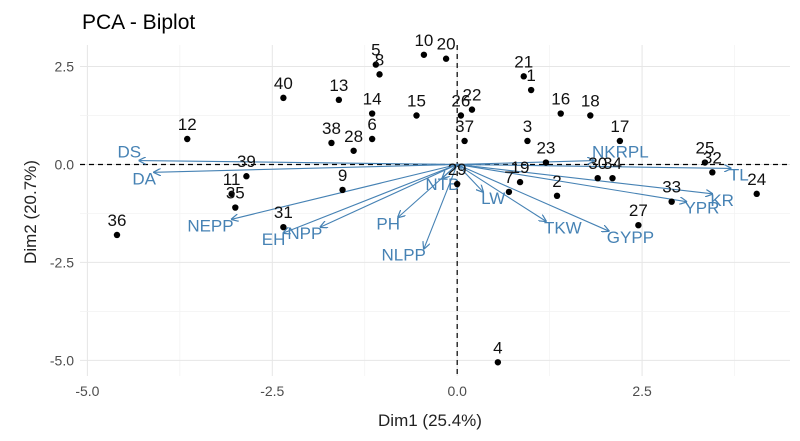 Image resolution: width=800 pixels, height=441 pixels. Describe the element at coordinates (722, 200) in the screenshot. I see `variable-label: KR` at that location.